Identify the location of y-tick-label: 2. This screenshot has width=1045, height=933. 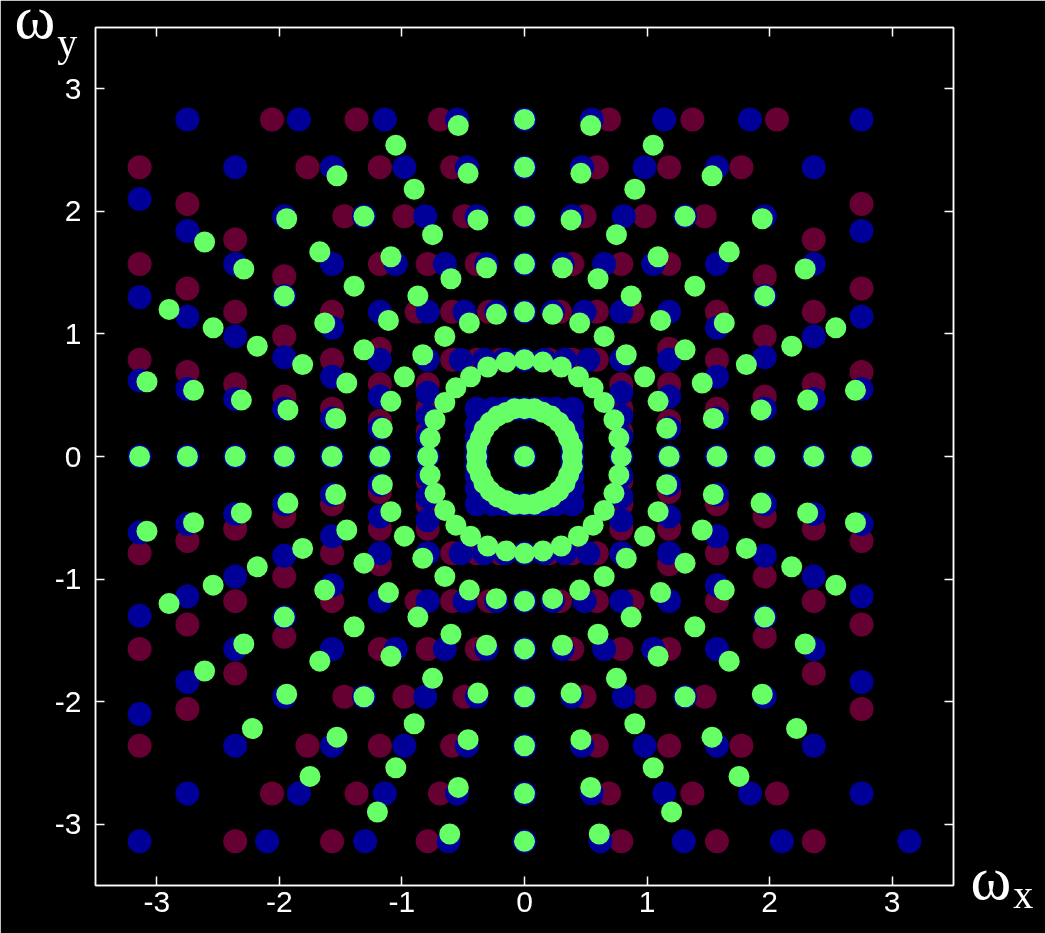
(73, 211).